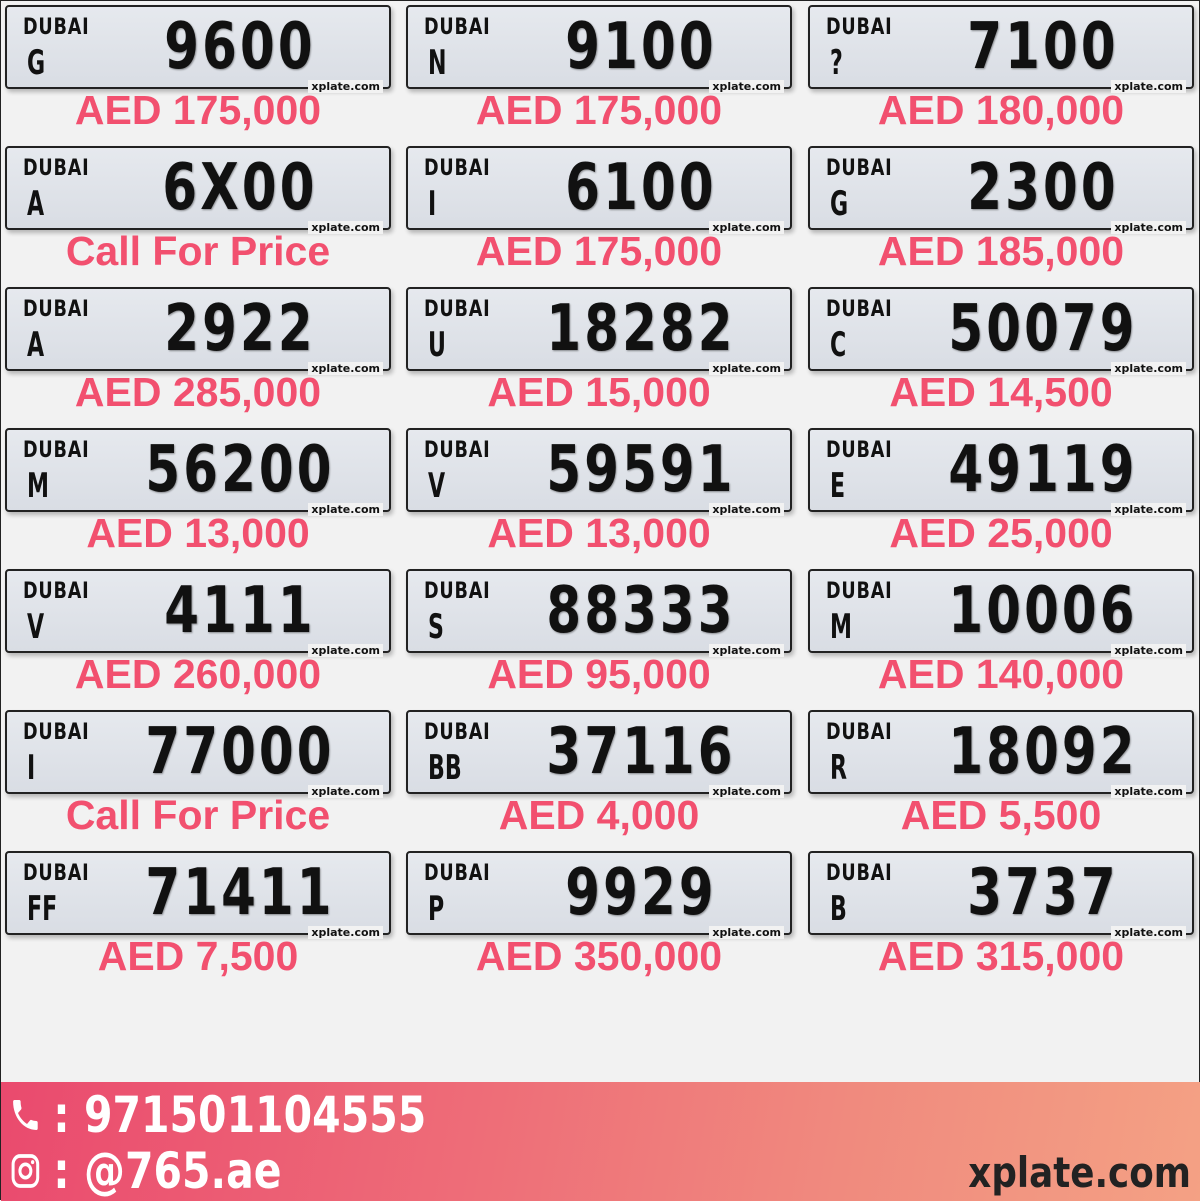 This screenshot has width=1200, height=1201. Describe the element at coordinates (240, 611) in the screenshot. I see `plate-number: 4111` at that location.